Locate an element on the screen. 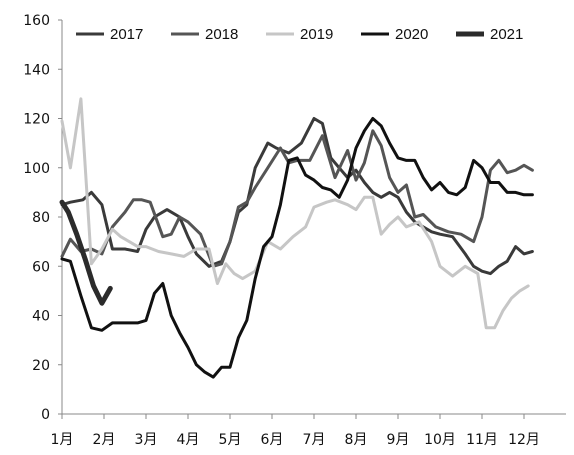  y-tick-label: 20 is located at coordinates (41, 366).